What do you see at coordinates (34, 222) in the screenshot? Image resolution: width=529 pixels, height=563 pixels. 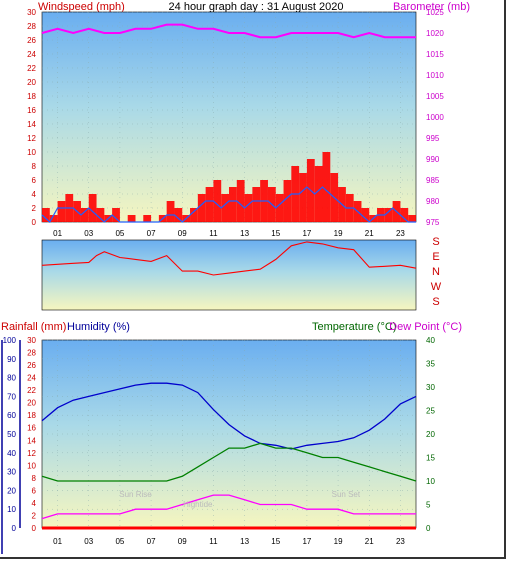 I see `windspeed-tick-label: 0` at bounding box center [34, 222].